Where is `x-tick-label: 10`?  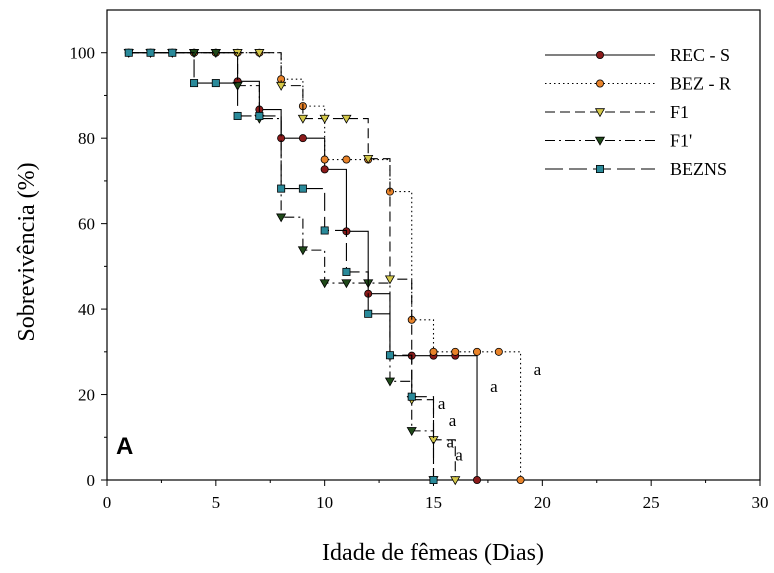
x-tick-label: 10 is located at coordinates (324, 502).